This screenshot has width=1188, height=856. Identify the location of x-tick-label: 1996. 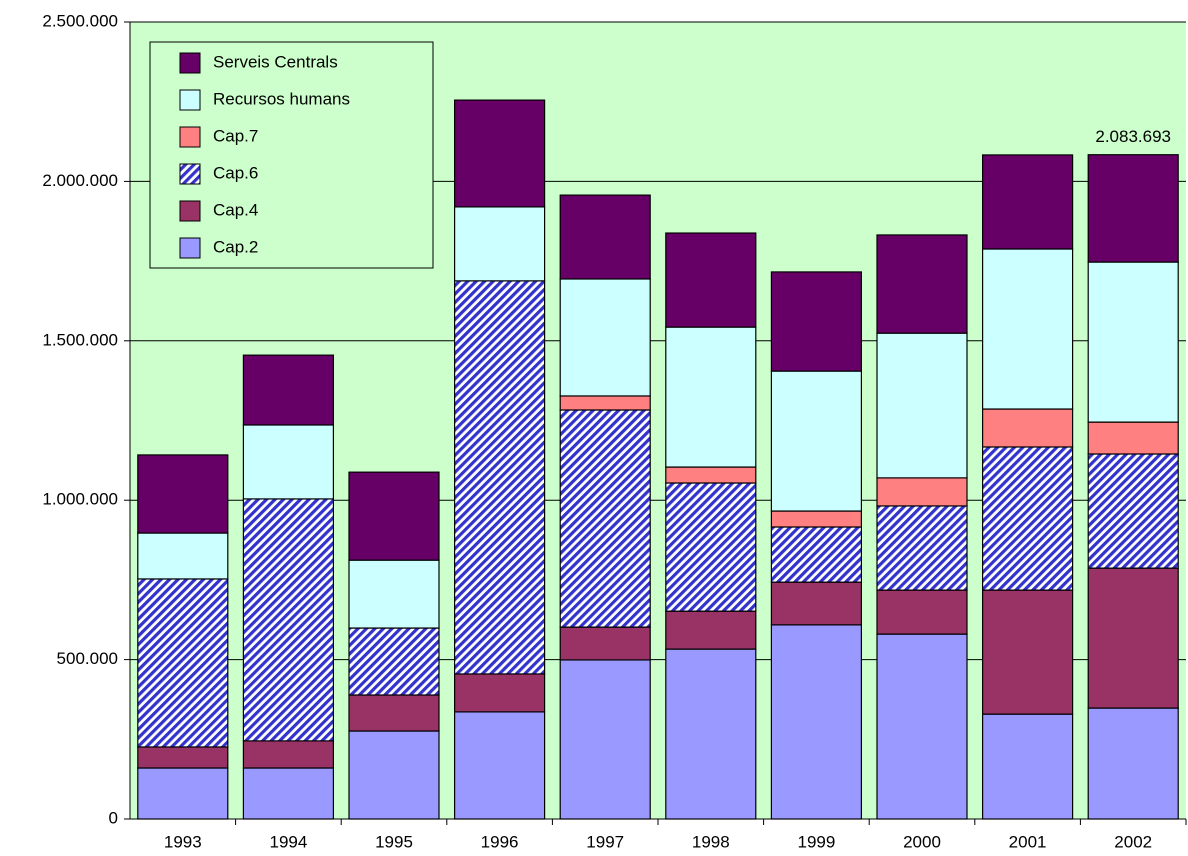
(500, 841).